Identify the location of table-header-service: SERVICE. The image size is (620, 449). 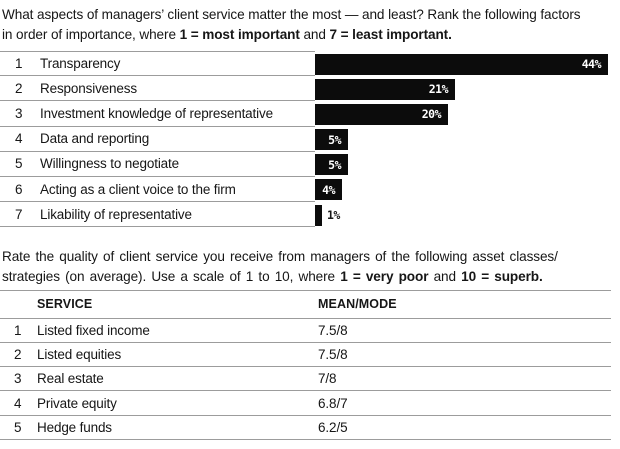
(65, 304).